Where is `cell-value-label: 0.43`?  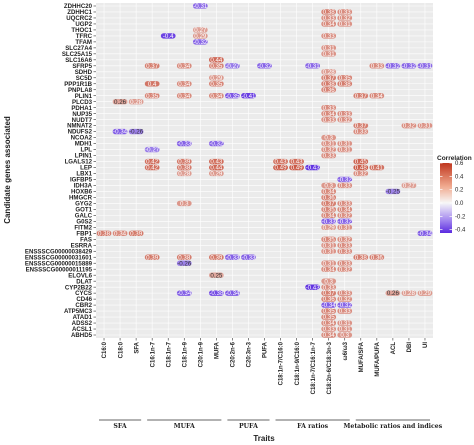
cell-value-label: 0.43 is located at coordinates (216, 162).